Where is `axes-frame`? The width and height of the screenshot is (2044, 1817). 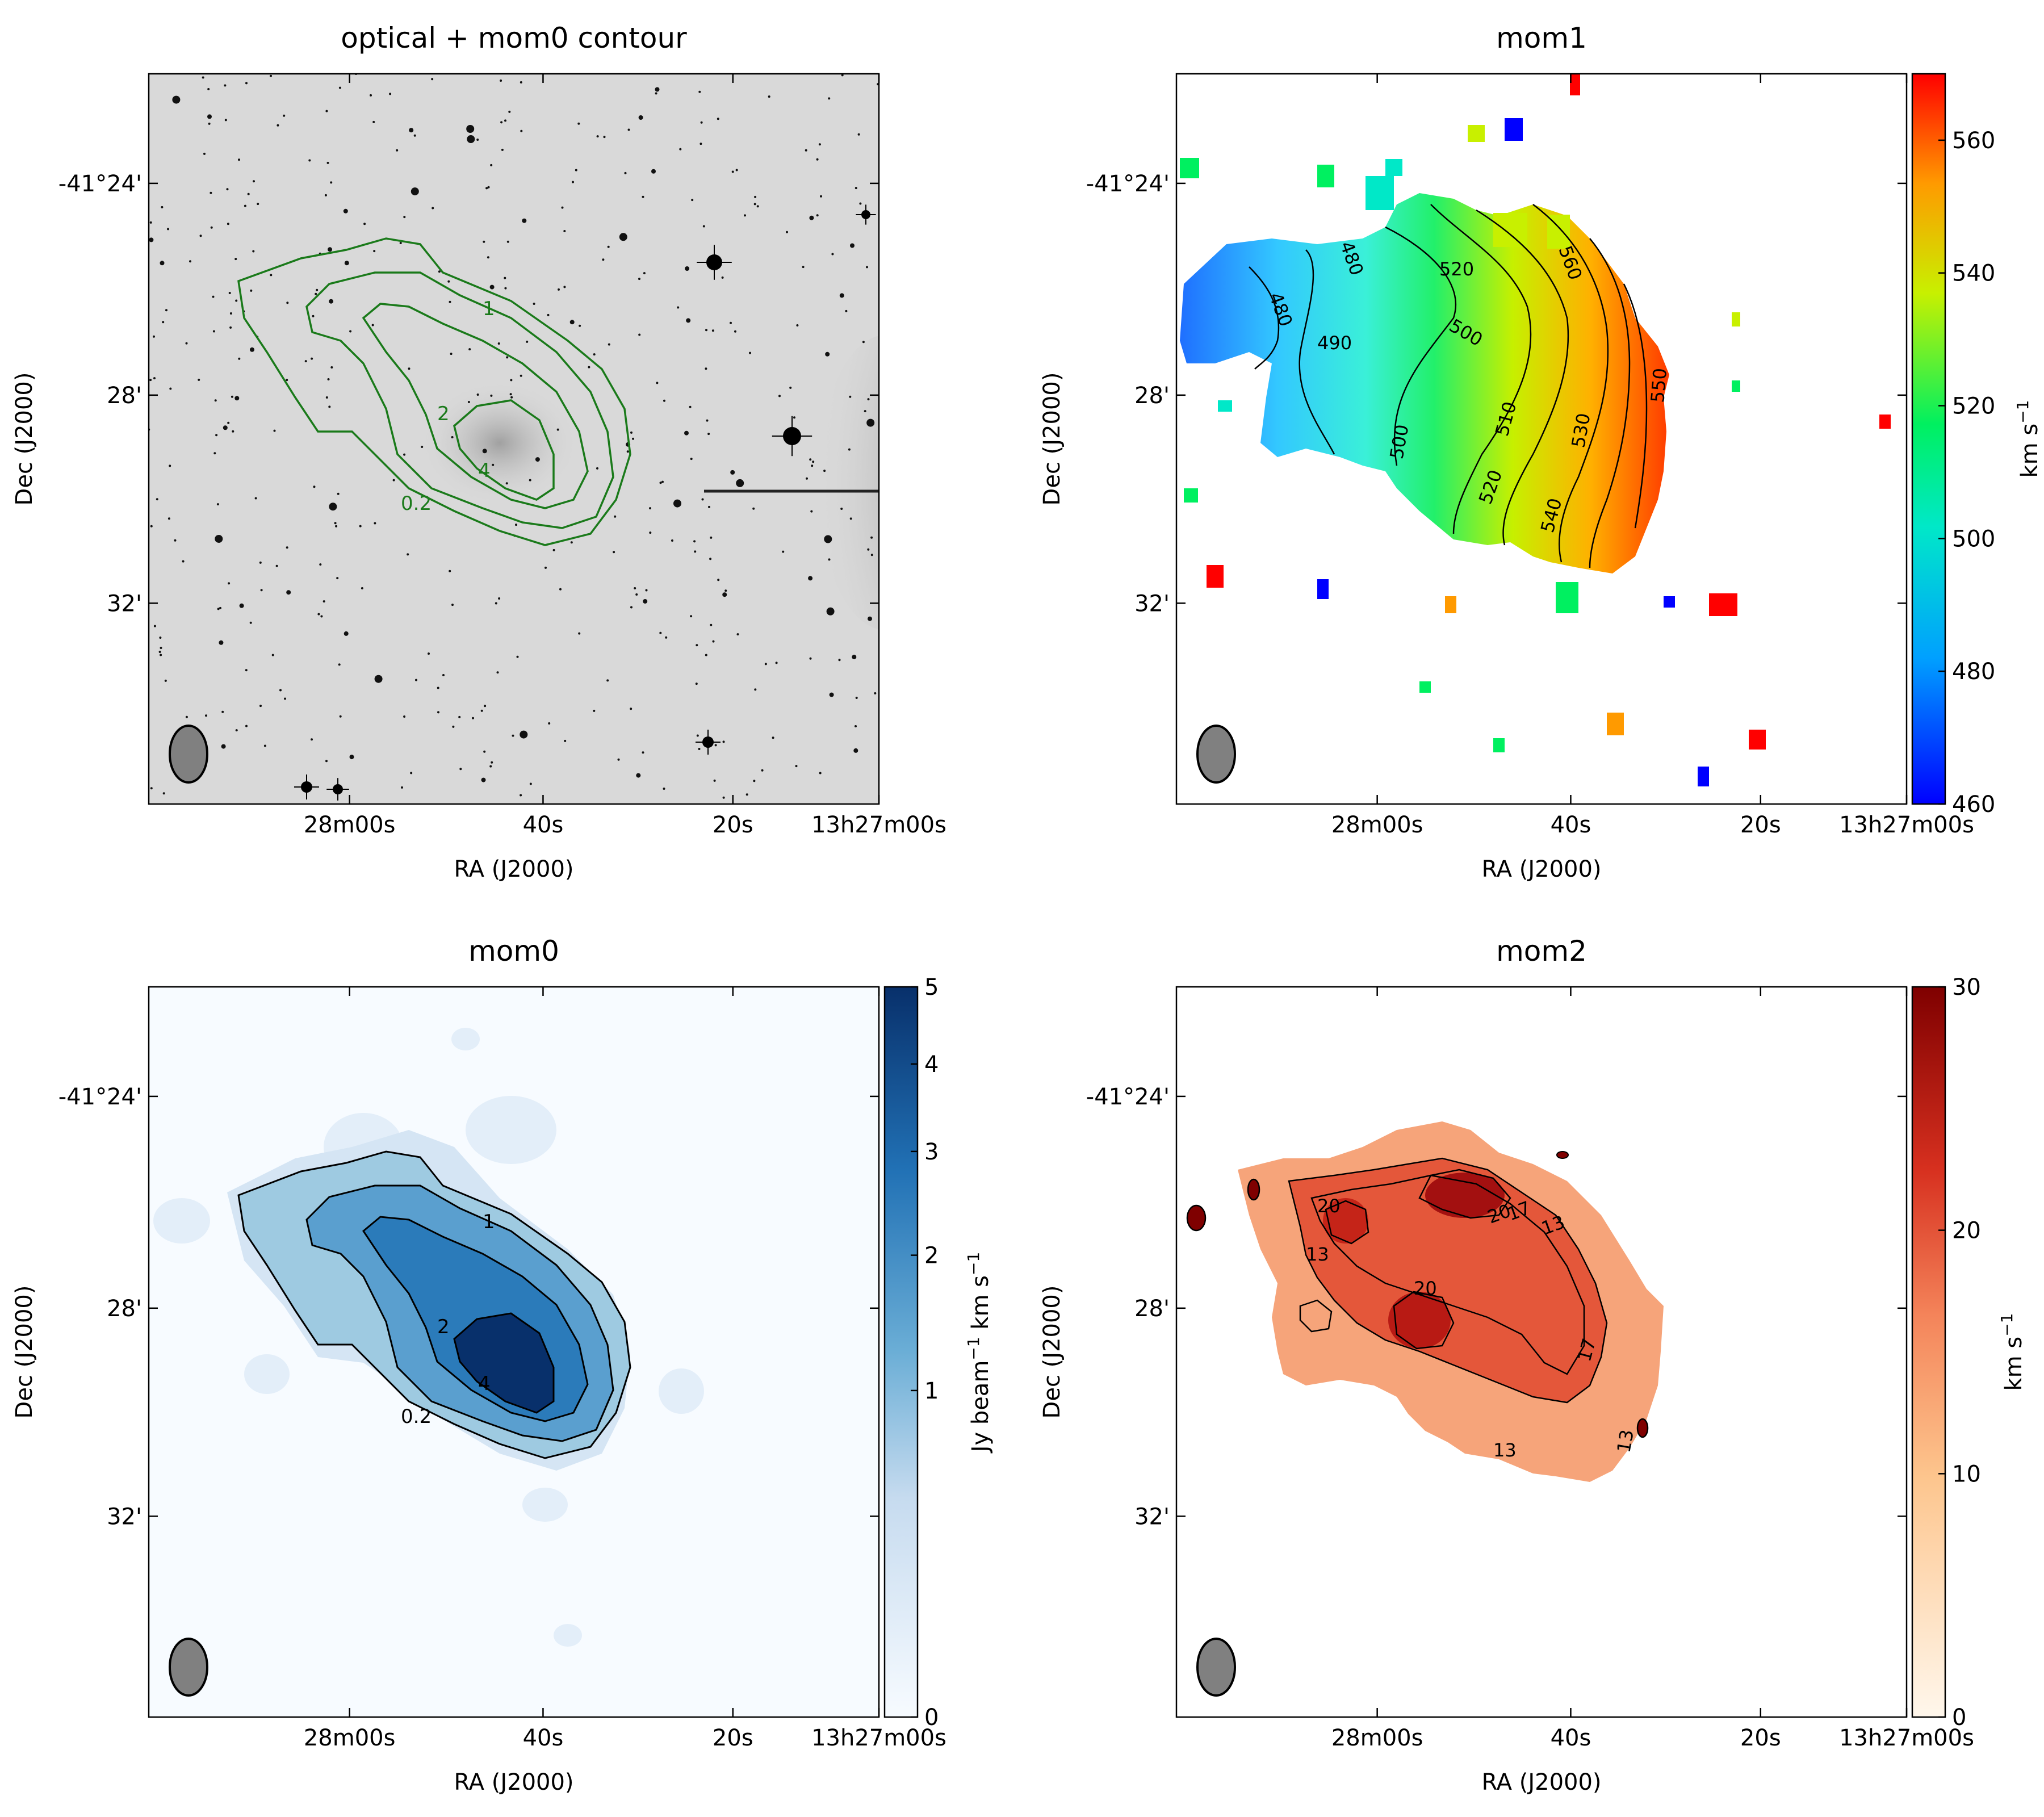 axes-frame is located at coordinates (514, 1352).